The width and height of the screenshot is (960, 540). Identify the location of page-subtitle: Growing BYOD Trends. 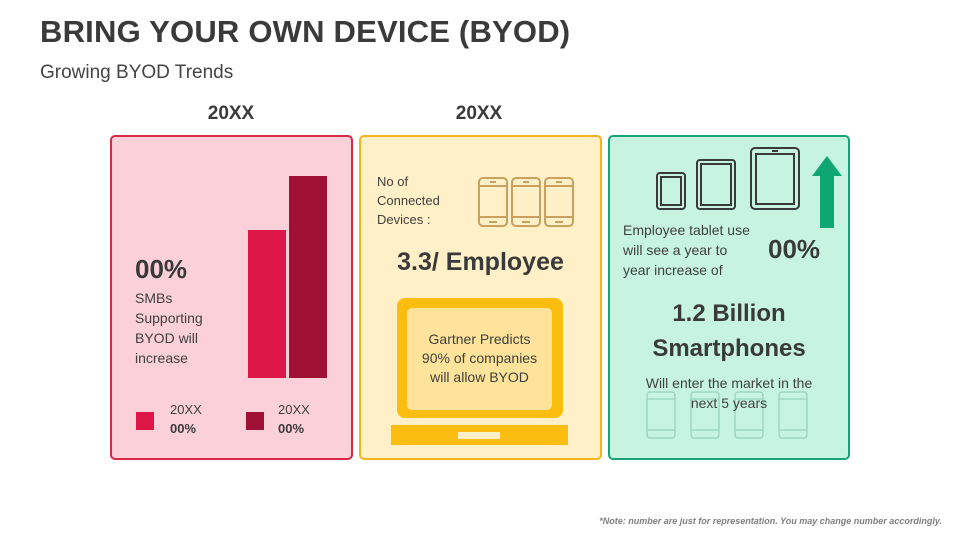
(137, 72).